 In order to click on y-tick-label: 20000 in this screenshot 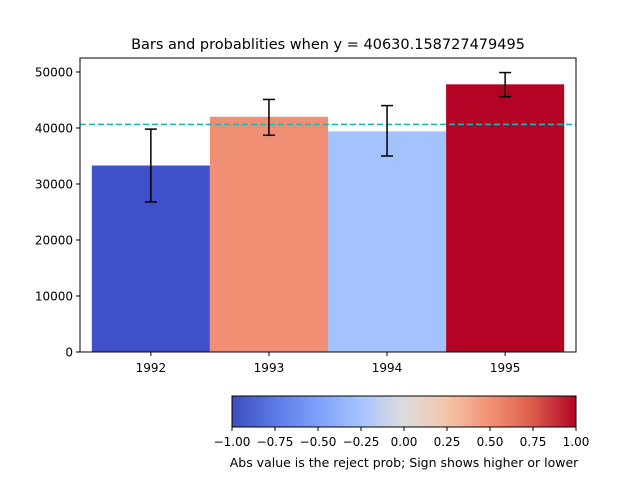, I will do `click(54, 241)`.